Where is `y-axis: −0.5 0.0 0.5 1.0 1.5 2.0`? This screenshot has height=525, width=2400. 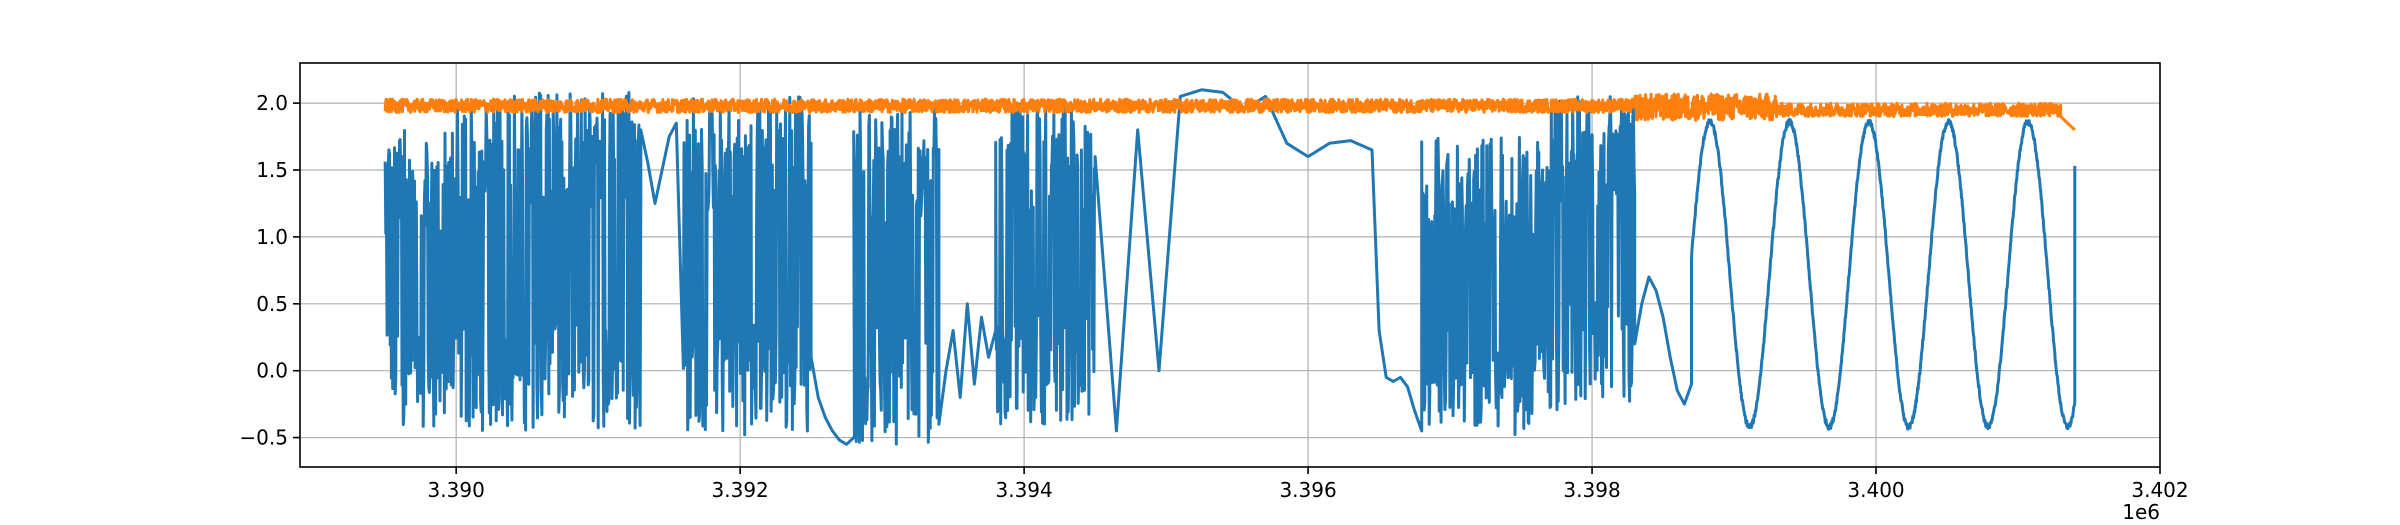 y-axis: −0.5 0.0 0.5 1.0 1.5 2.0 is located at coordinates (269, 270).